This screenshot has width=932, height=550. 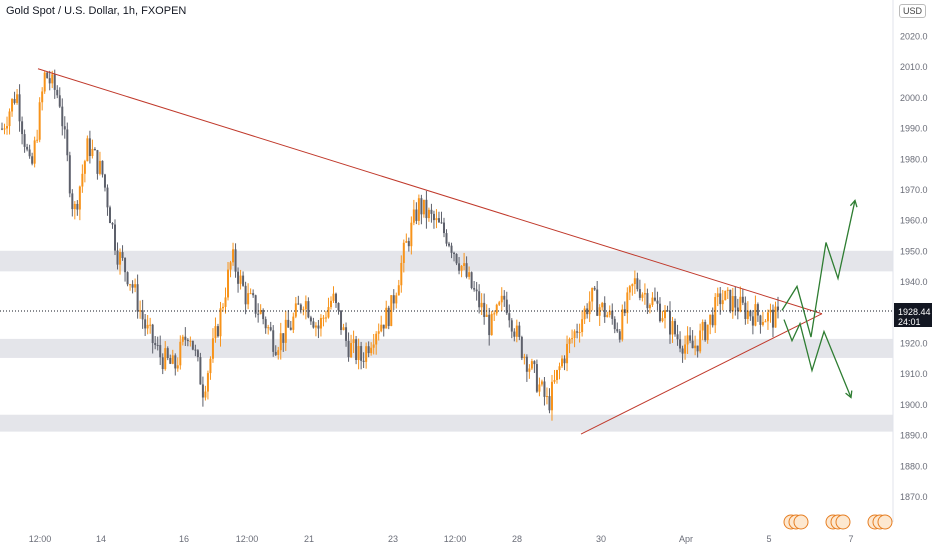 What do you see at coordinates (446, 423) in the screenshot?
I see `support-zone` at bounding box center [446, 423].